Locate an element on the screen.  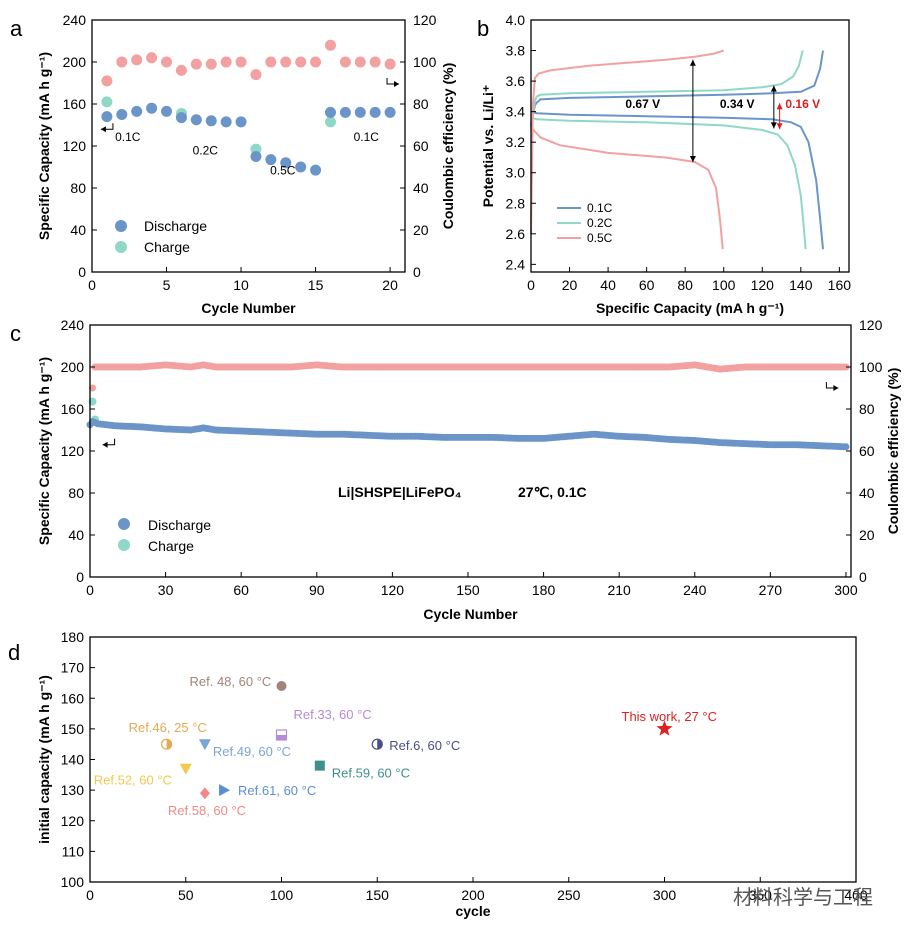
panel-b-xtick-label: 80 is located at coordinates (685, 285).